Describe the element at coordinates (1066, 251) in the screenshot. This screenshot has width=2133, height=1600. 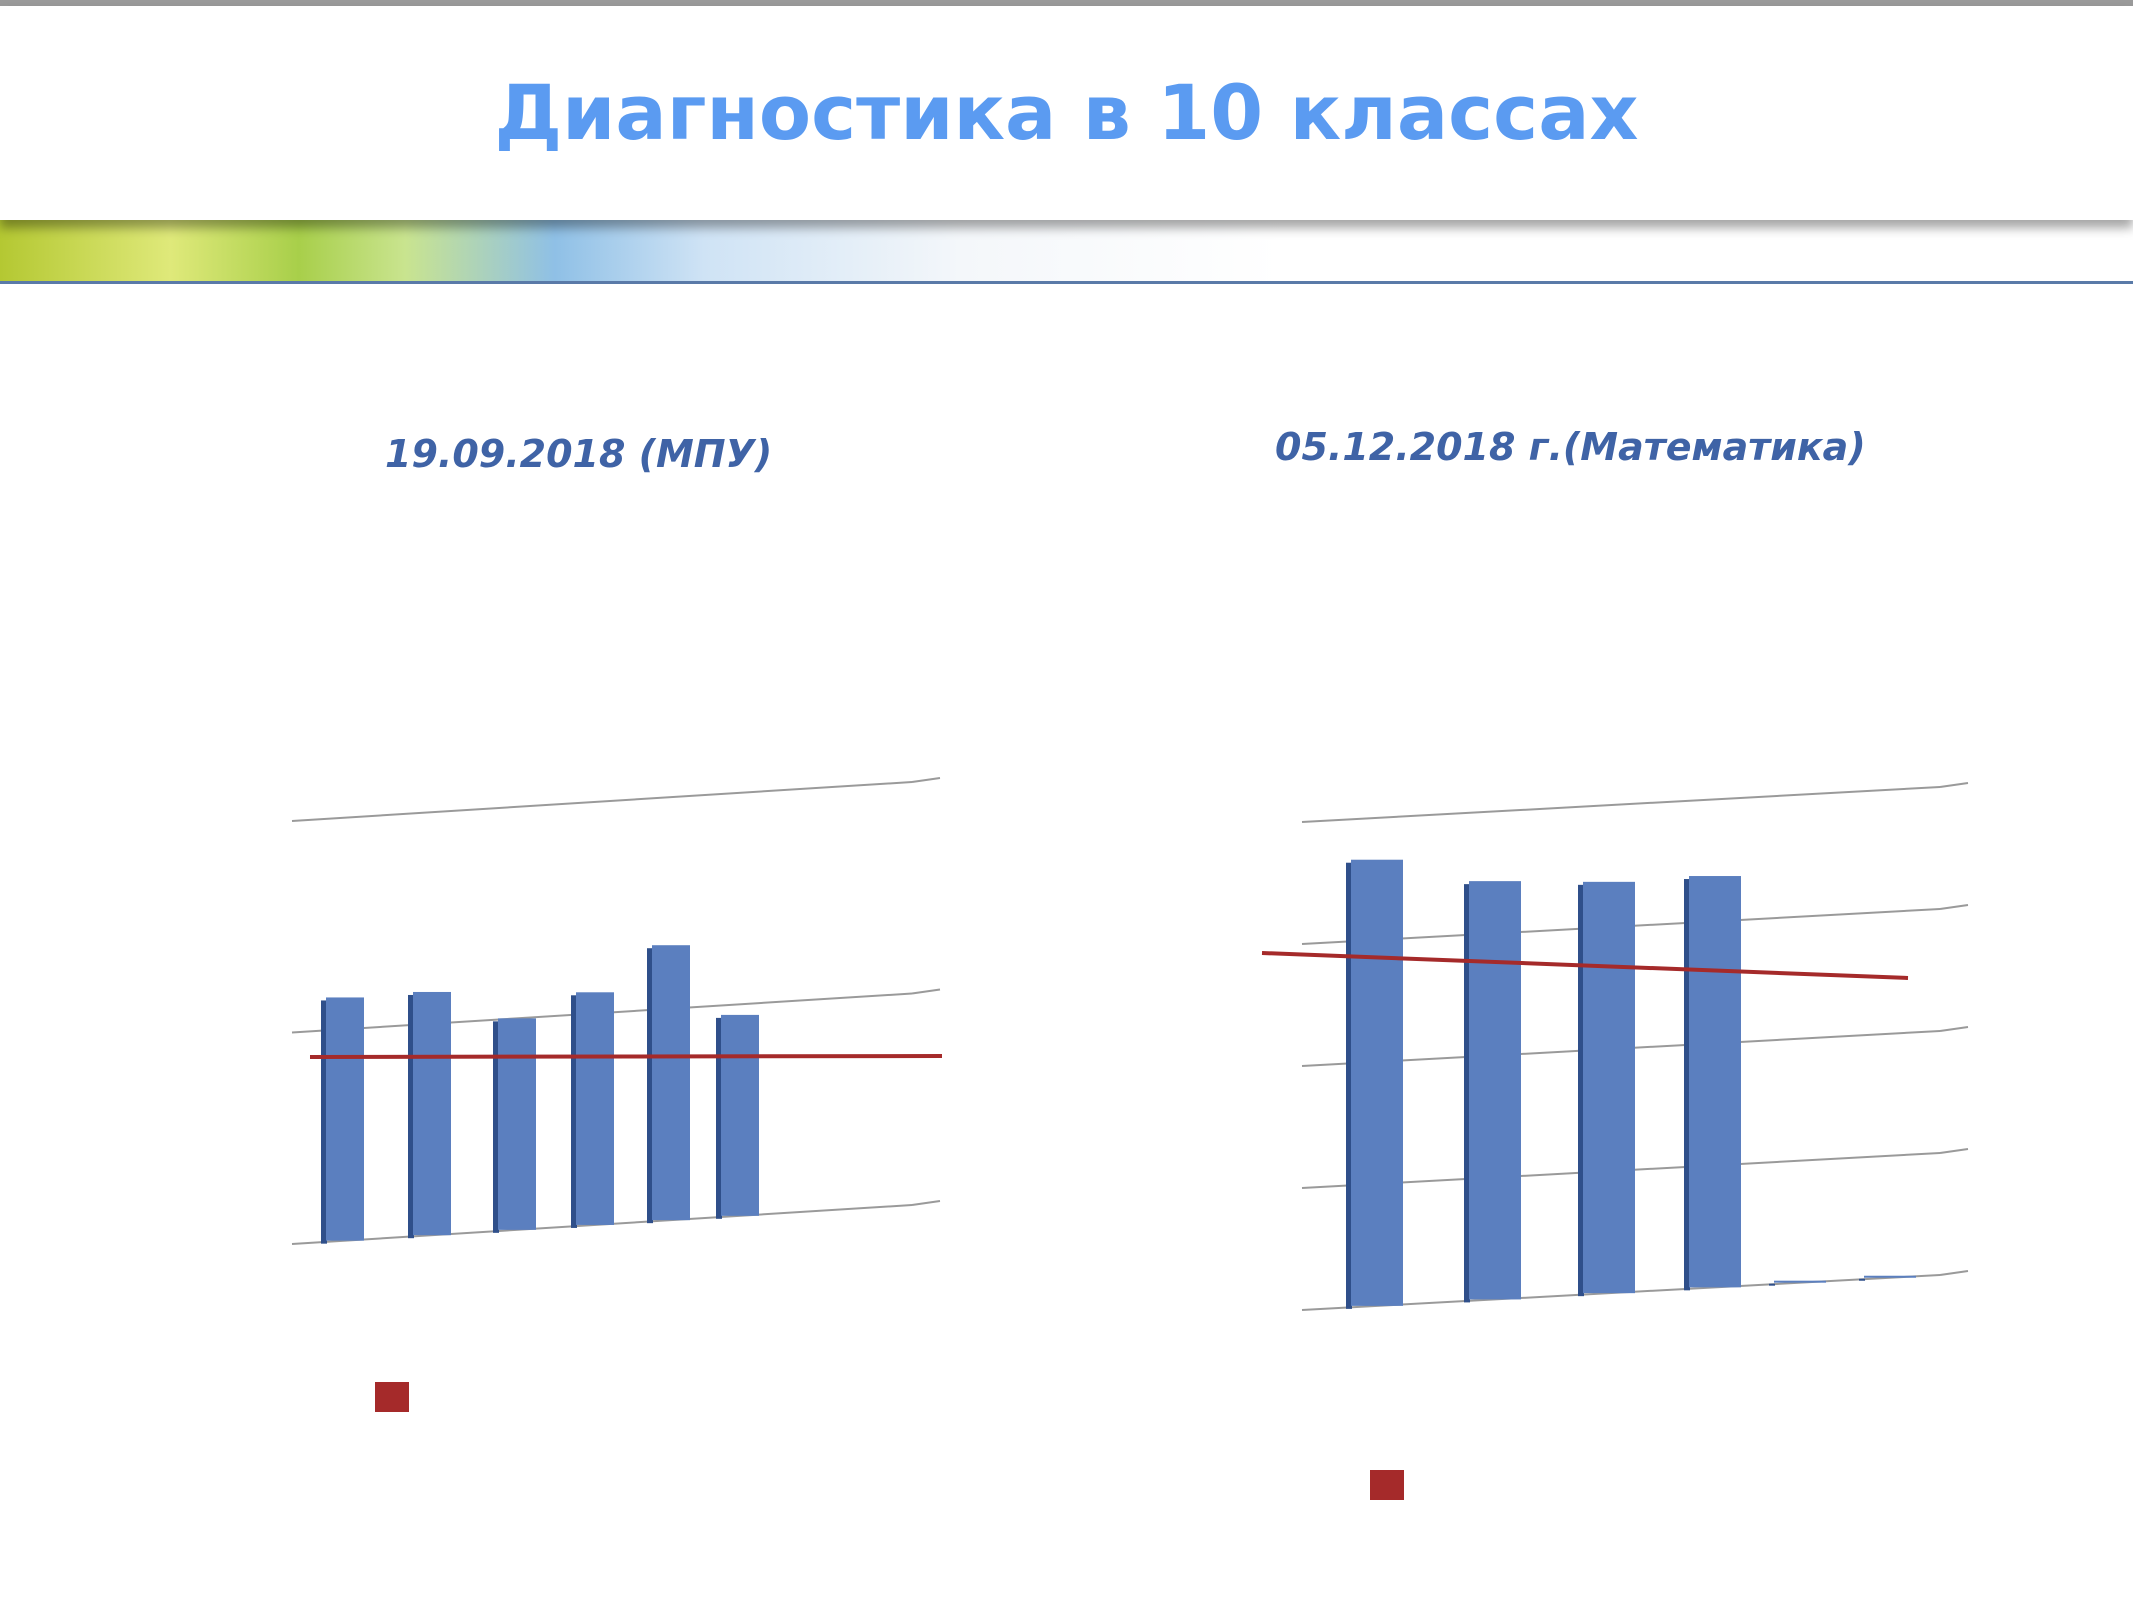
I see `header-banner` at that location.